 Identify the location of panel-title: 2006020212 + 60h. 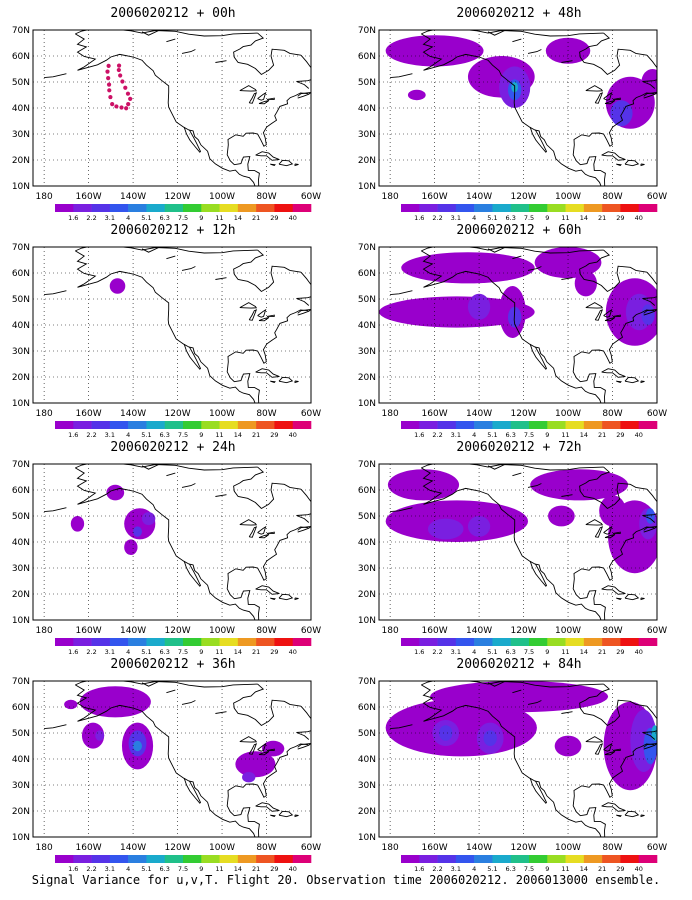
(519, 230).